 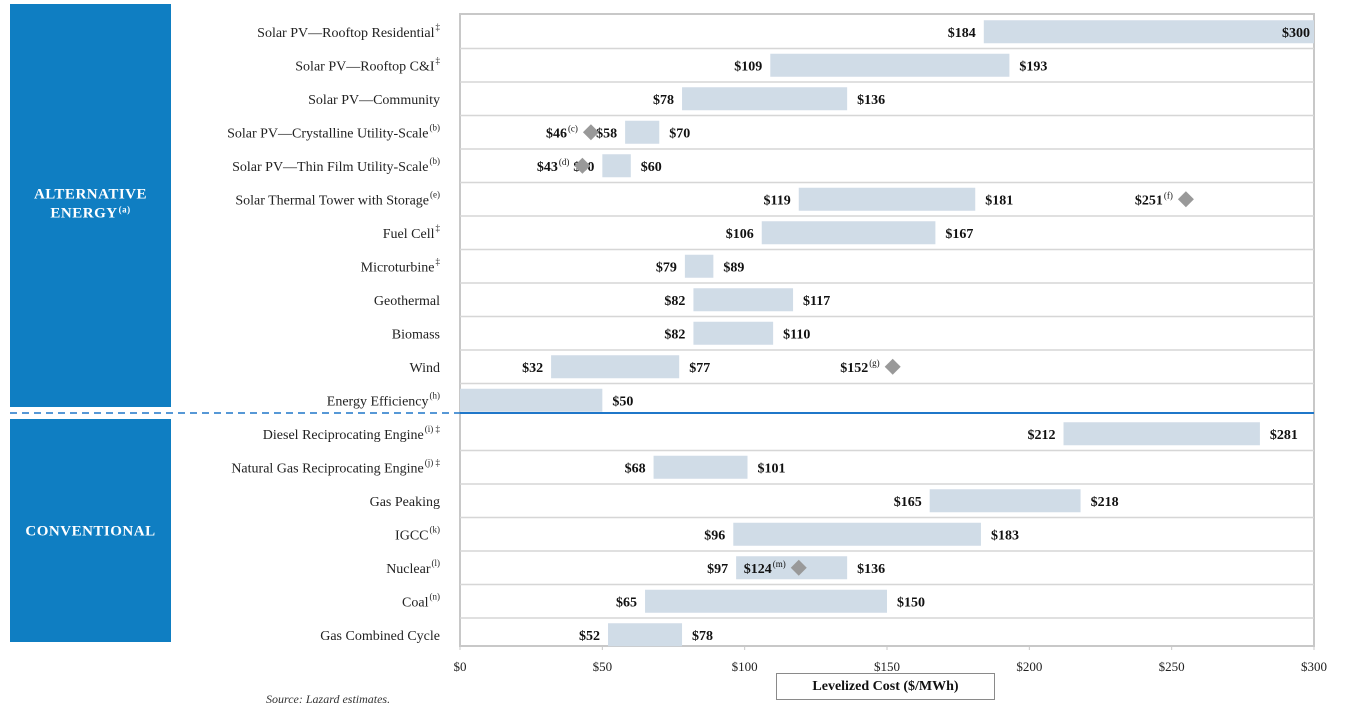 I want to click on high-value-label: $77, so click(x=699, y=368).